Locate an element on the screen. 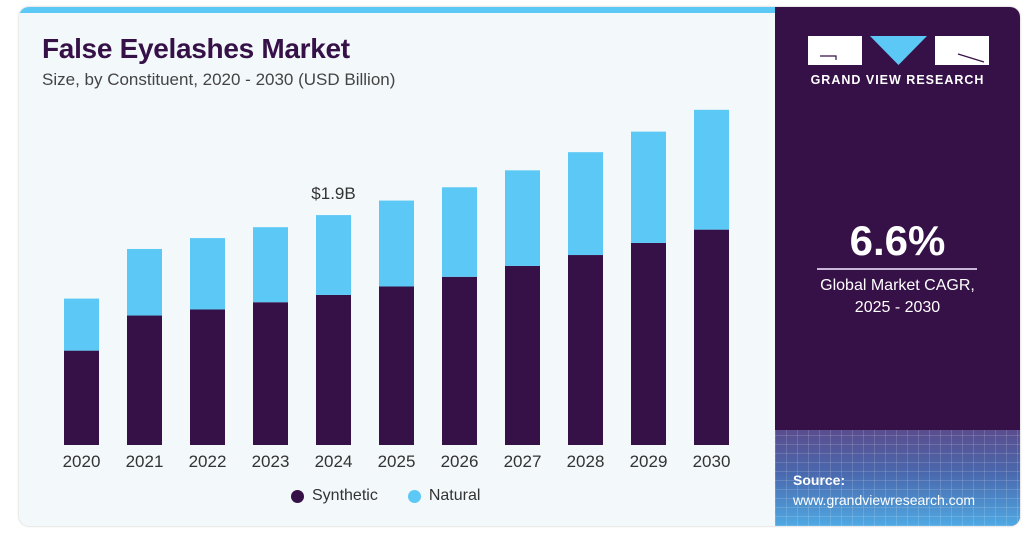 The height and width of the screenshot is (534, 1027). cagr-label: Global Market CAGR, 2025 - 2030 is located at coordinates (897, 297).